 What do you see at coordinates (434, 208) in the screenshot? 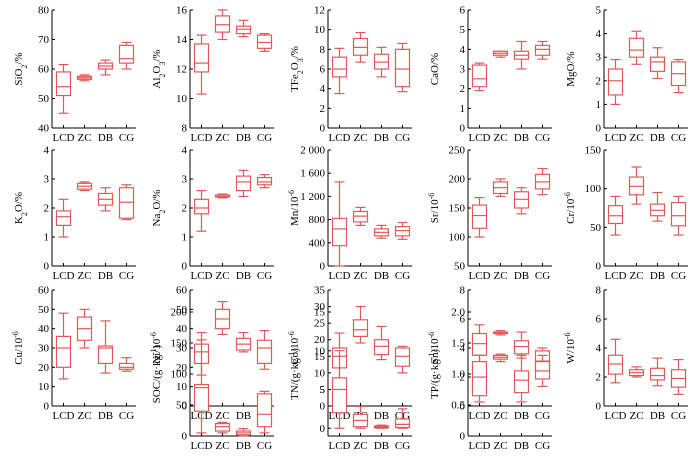
I see `y-axis-label: Sr/10-6` at bounding box center [434, 208].